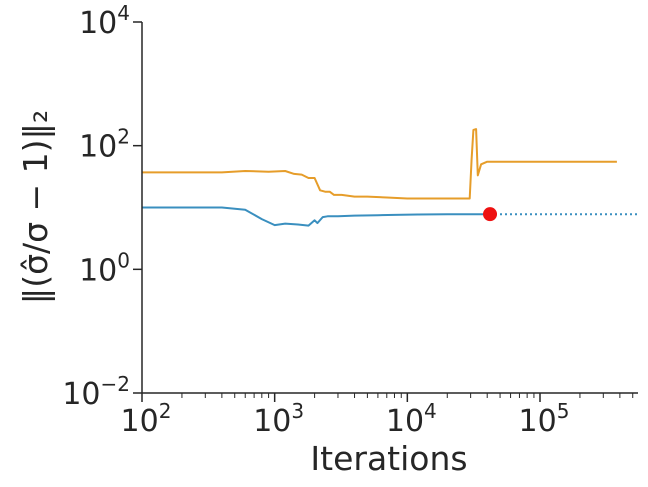  I want to click on x-tick-label: 10⁴, so click(411, 419).